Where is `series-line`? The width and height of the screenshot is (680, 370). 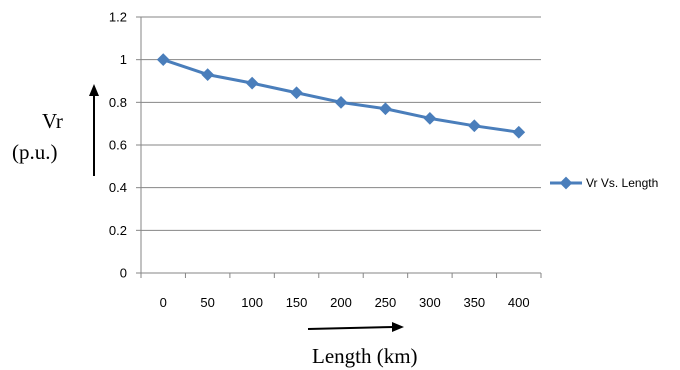 series-line is located at coordinates (340, 96).